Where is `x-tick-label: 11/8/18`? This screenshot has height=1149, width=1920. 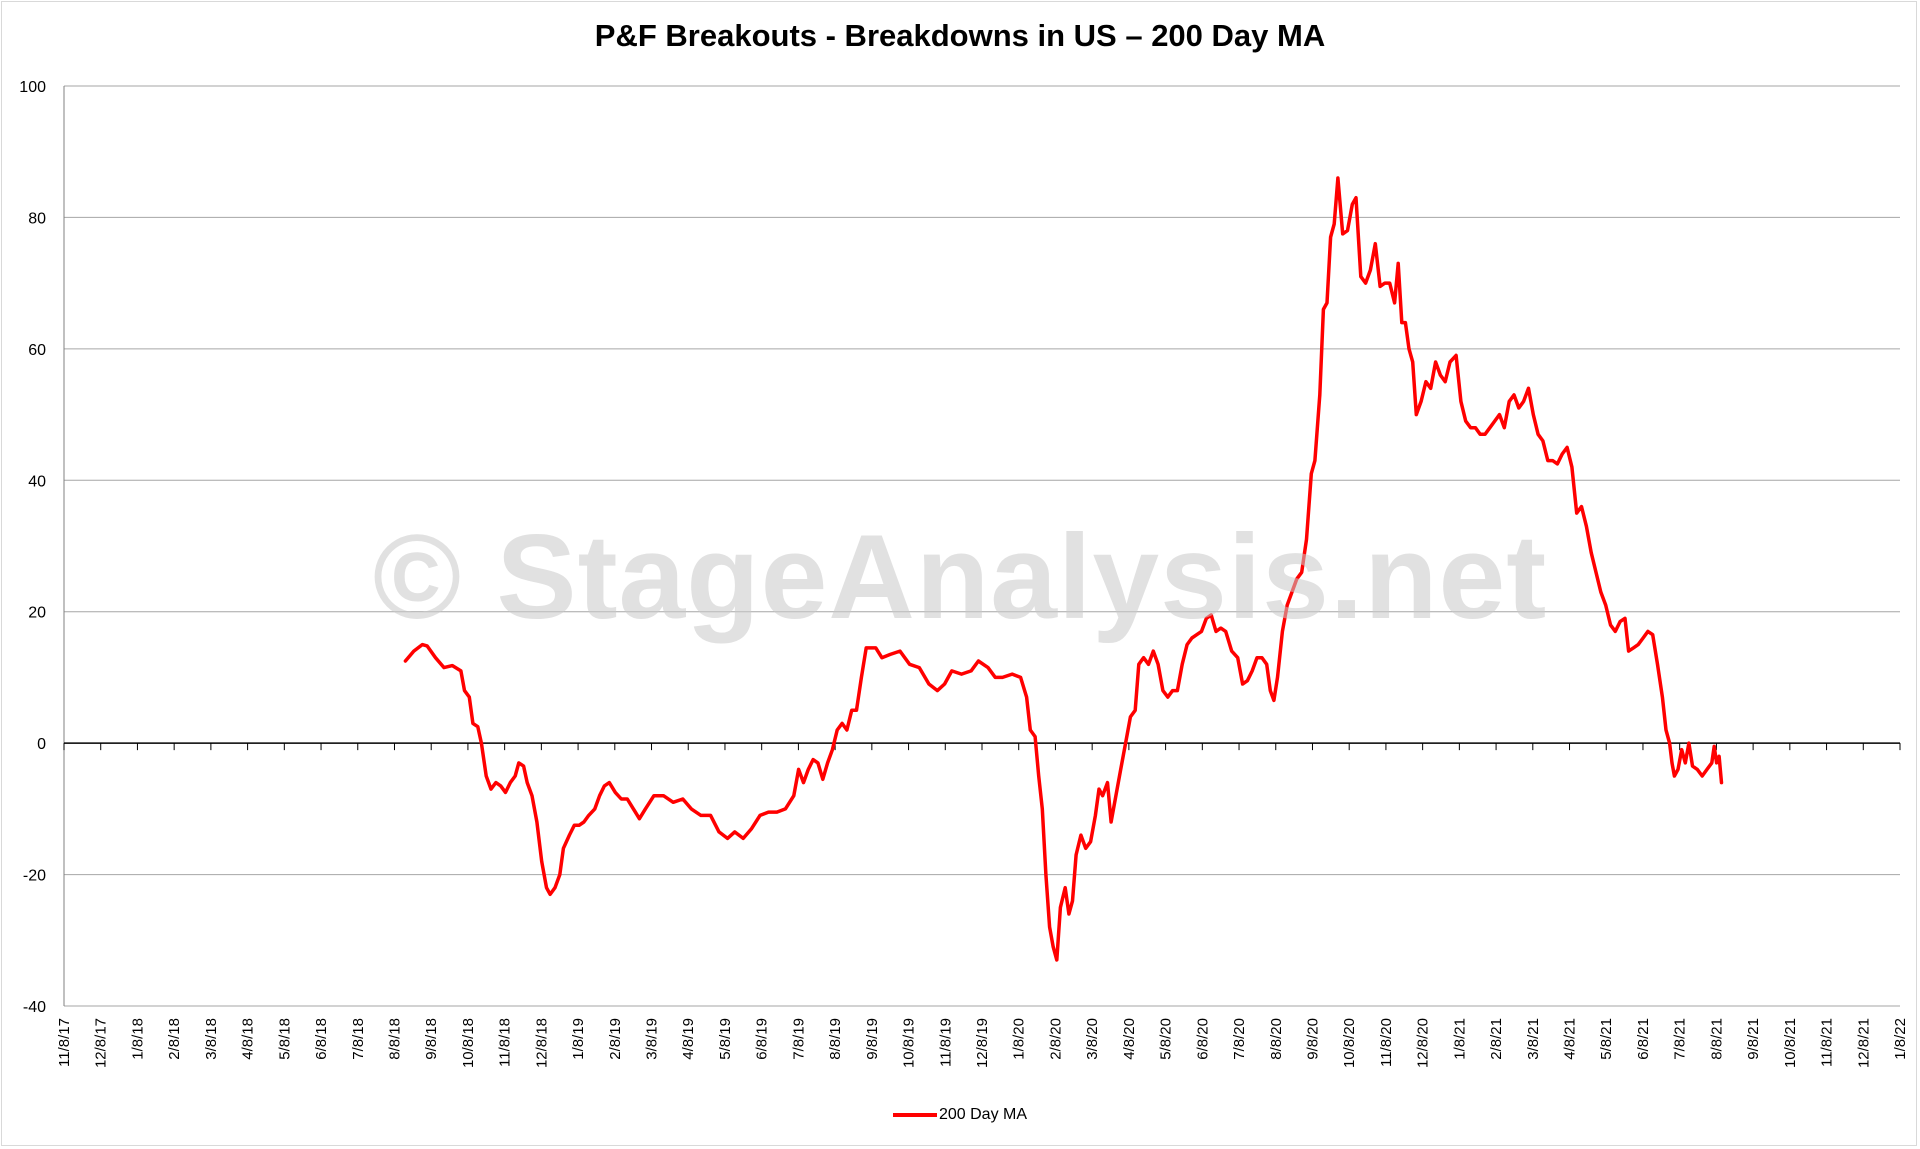 x-tick-label: 11/8/18 is located at coordinates (505, 1042).